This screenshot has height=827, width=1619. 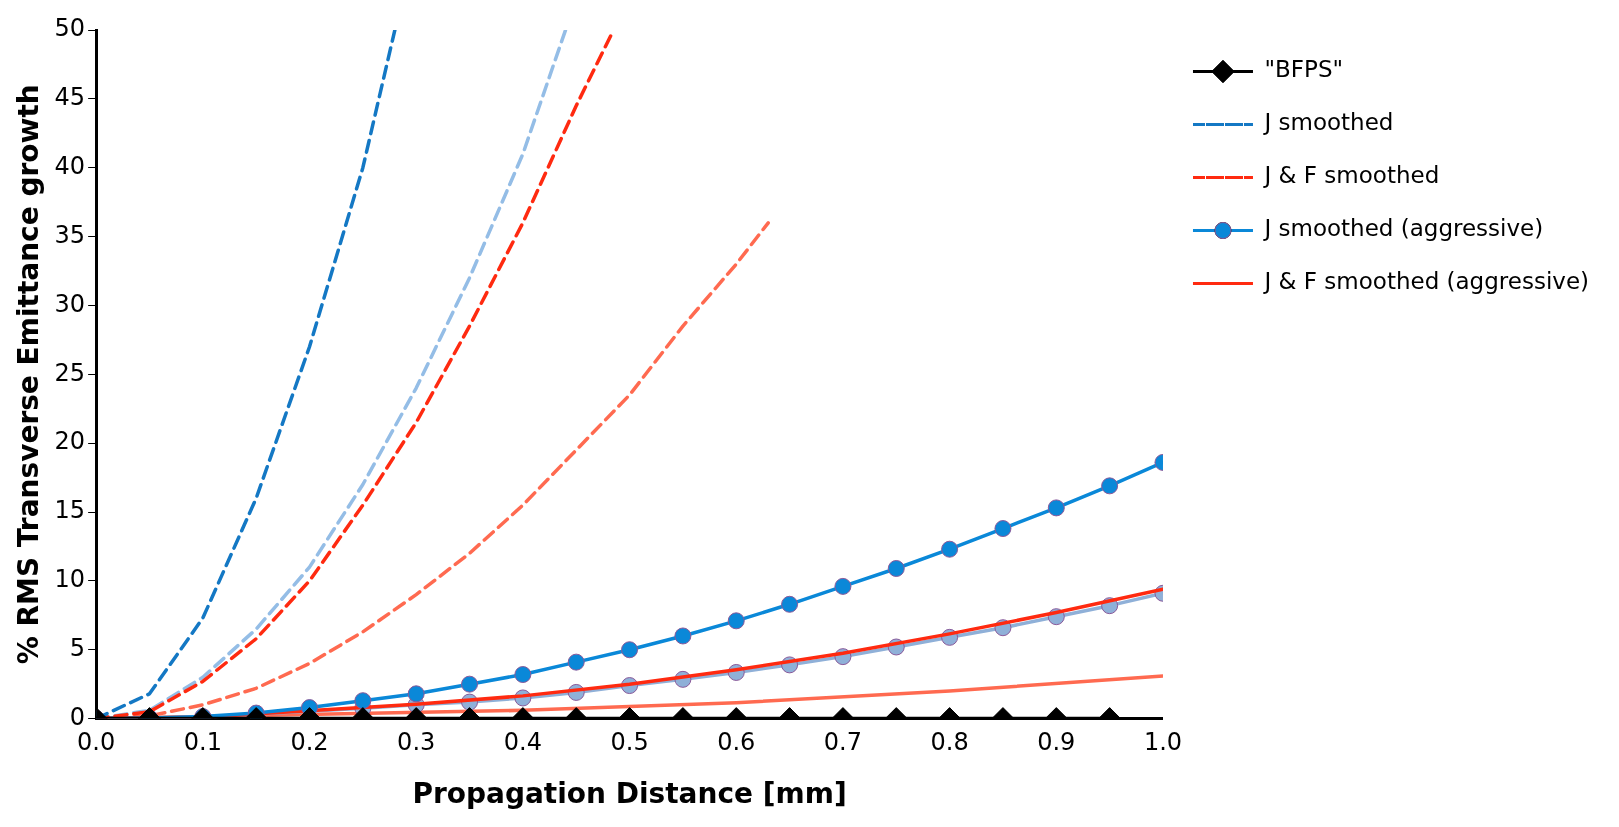 What do you see at coordinates (309, 742) in the screenshot?
I see `x-tick-label: 0.2` at bounding box center [309, 742].